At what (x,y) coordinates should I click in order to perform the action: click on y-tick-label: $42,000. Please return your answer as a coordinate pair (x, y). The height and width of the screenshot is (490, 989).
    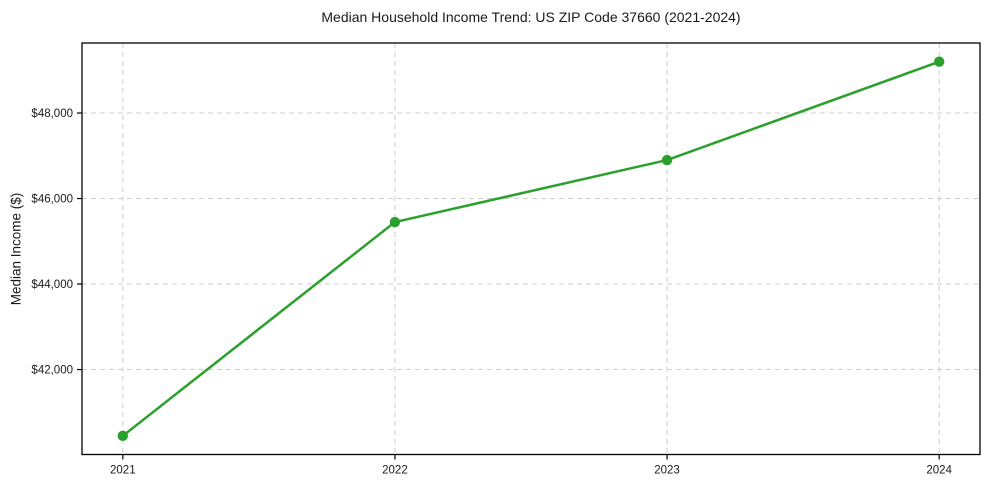
    Looking at the image, I should click on (52, 371).